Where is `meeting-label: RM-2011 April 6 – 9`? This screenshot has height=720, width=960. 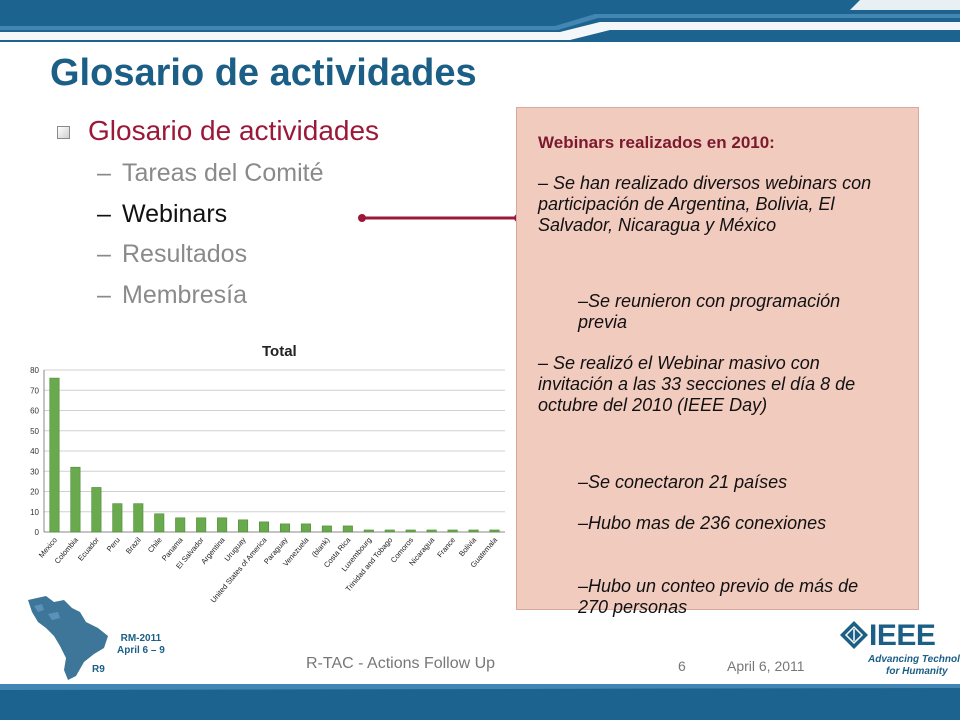 meeting-label: RM-2011 April 6 – 9 is located at coordinates (141, 644).